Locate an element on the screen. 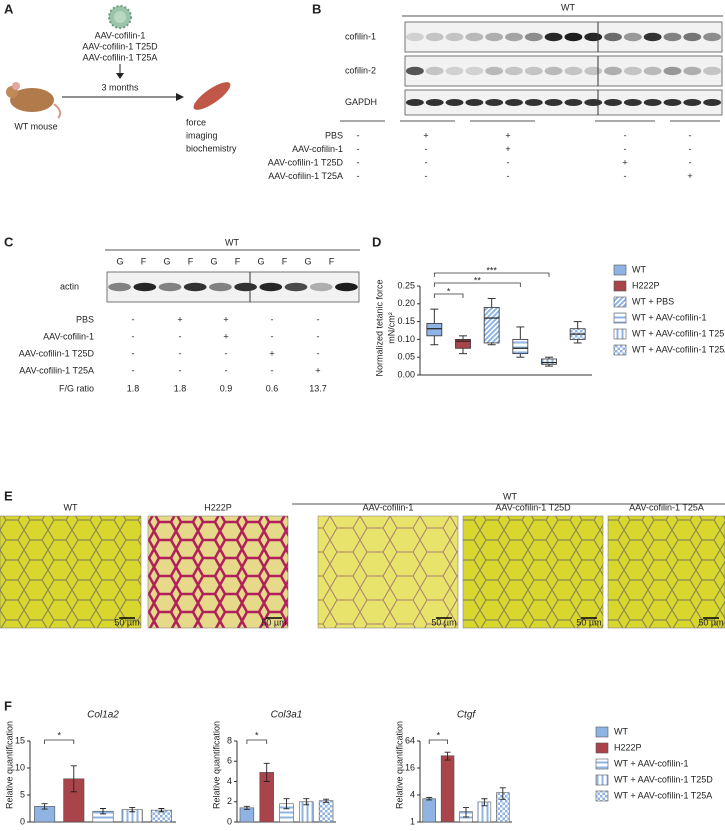 The image size is (725, 831). ratio-value: 0.9 is located at coordinates (226, 388).